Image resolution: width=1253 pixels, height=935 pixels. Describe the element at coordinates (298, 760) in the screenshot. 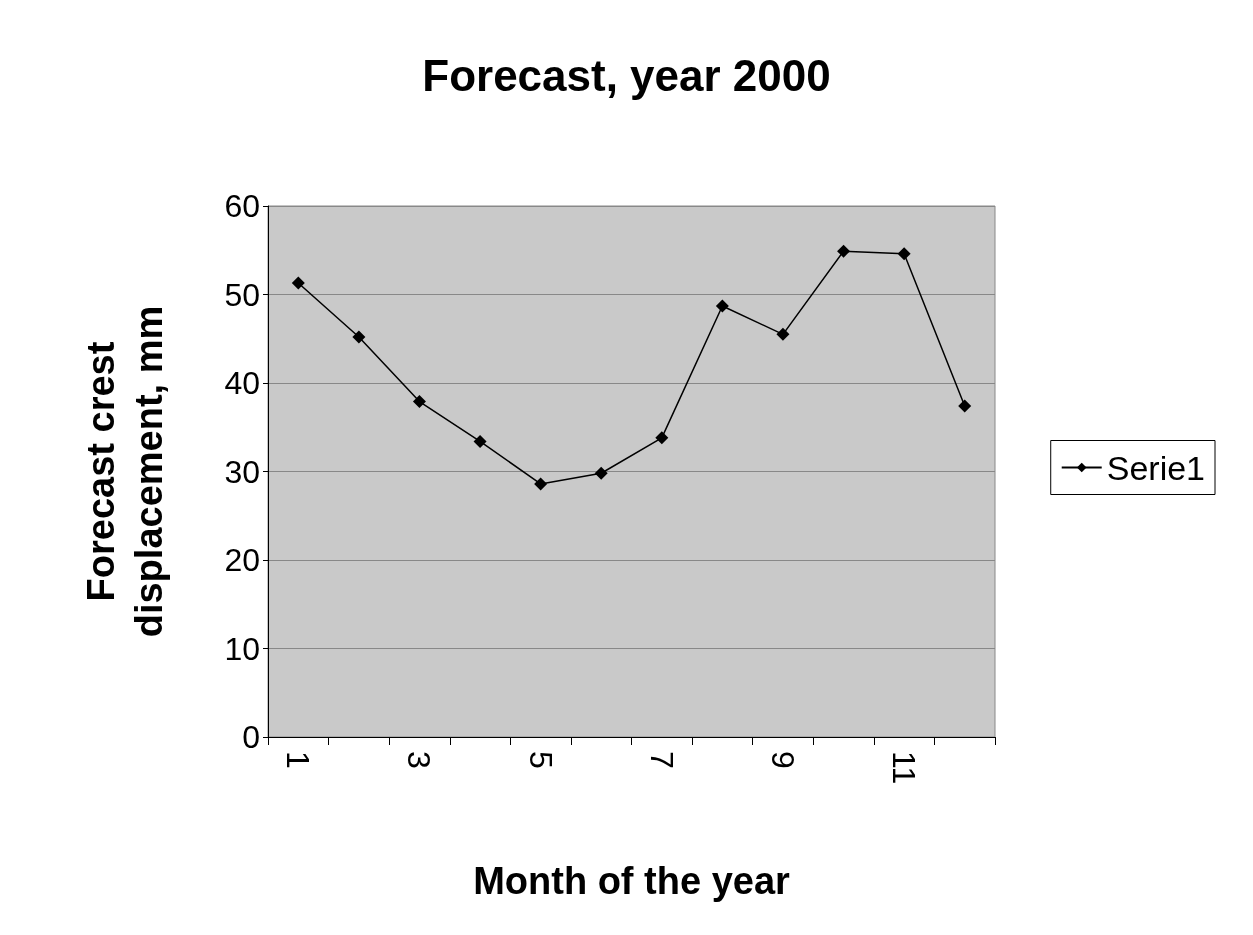

I see `x-tick-label: 1` at that location.